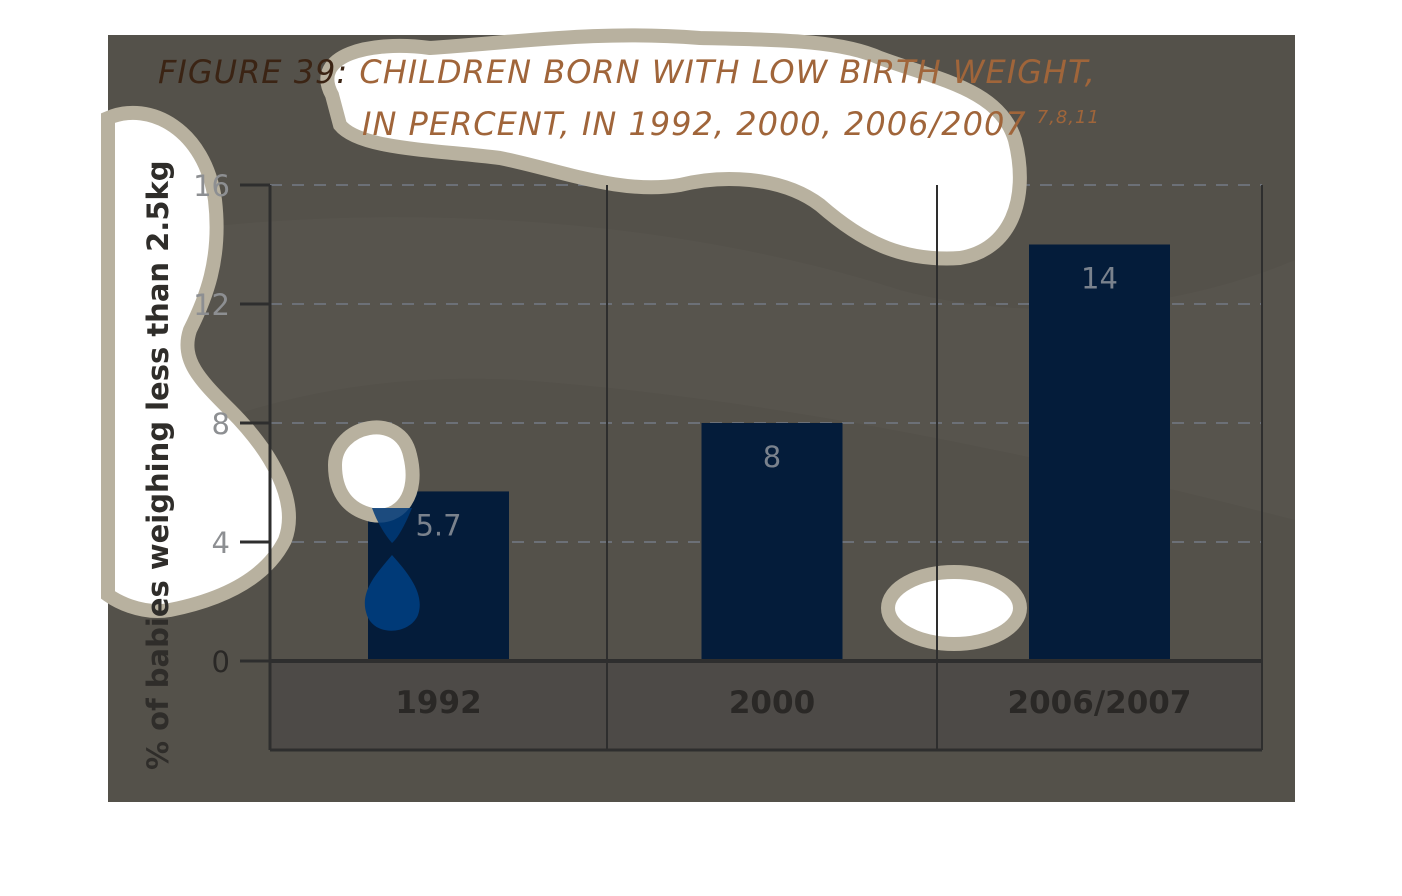 The height and width of the screenshot is (896, 1402). I want to click on category-label-1992: 1992, so click(438, 703).